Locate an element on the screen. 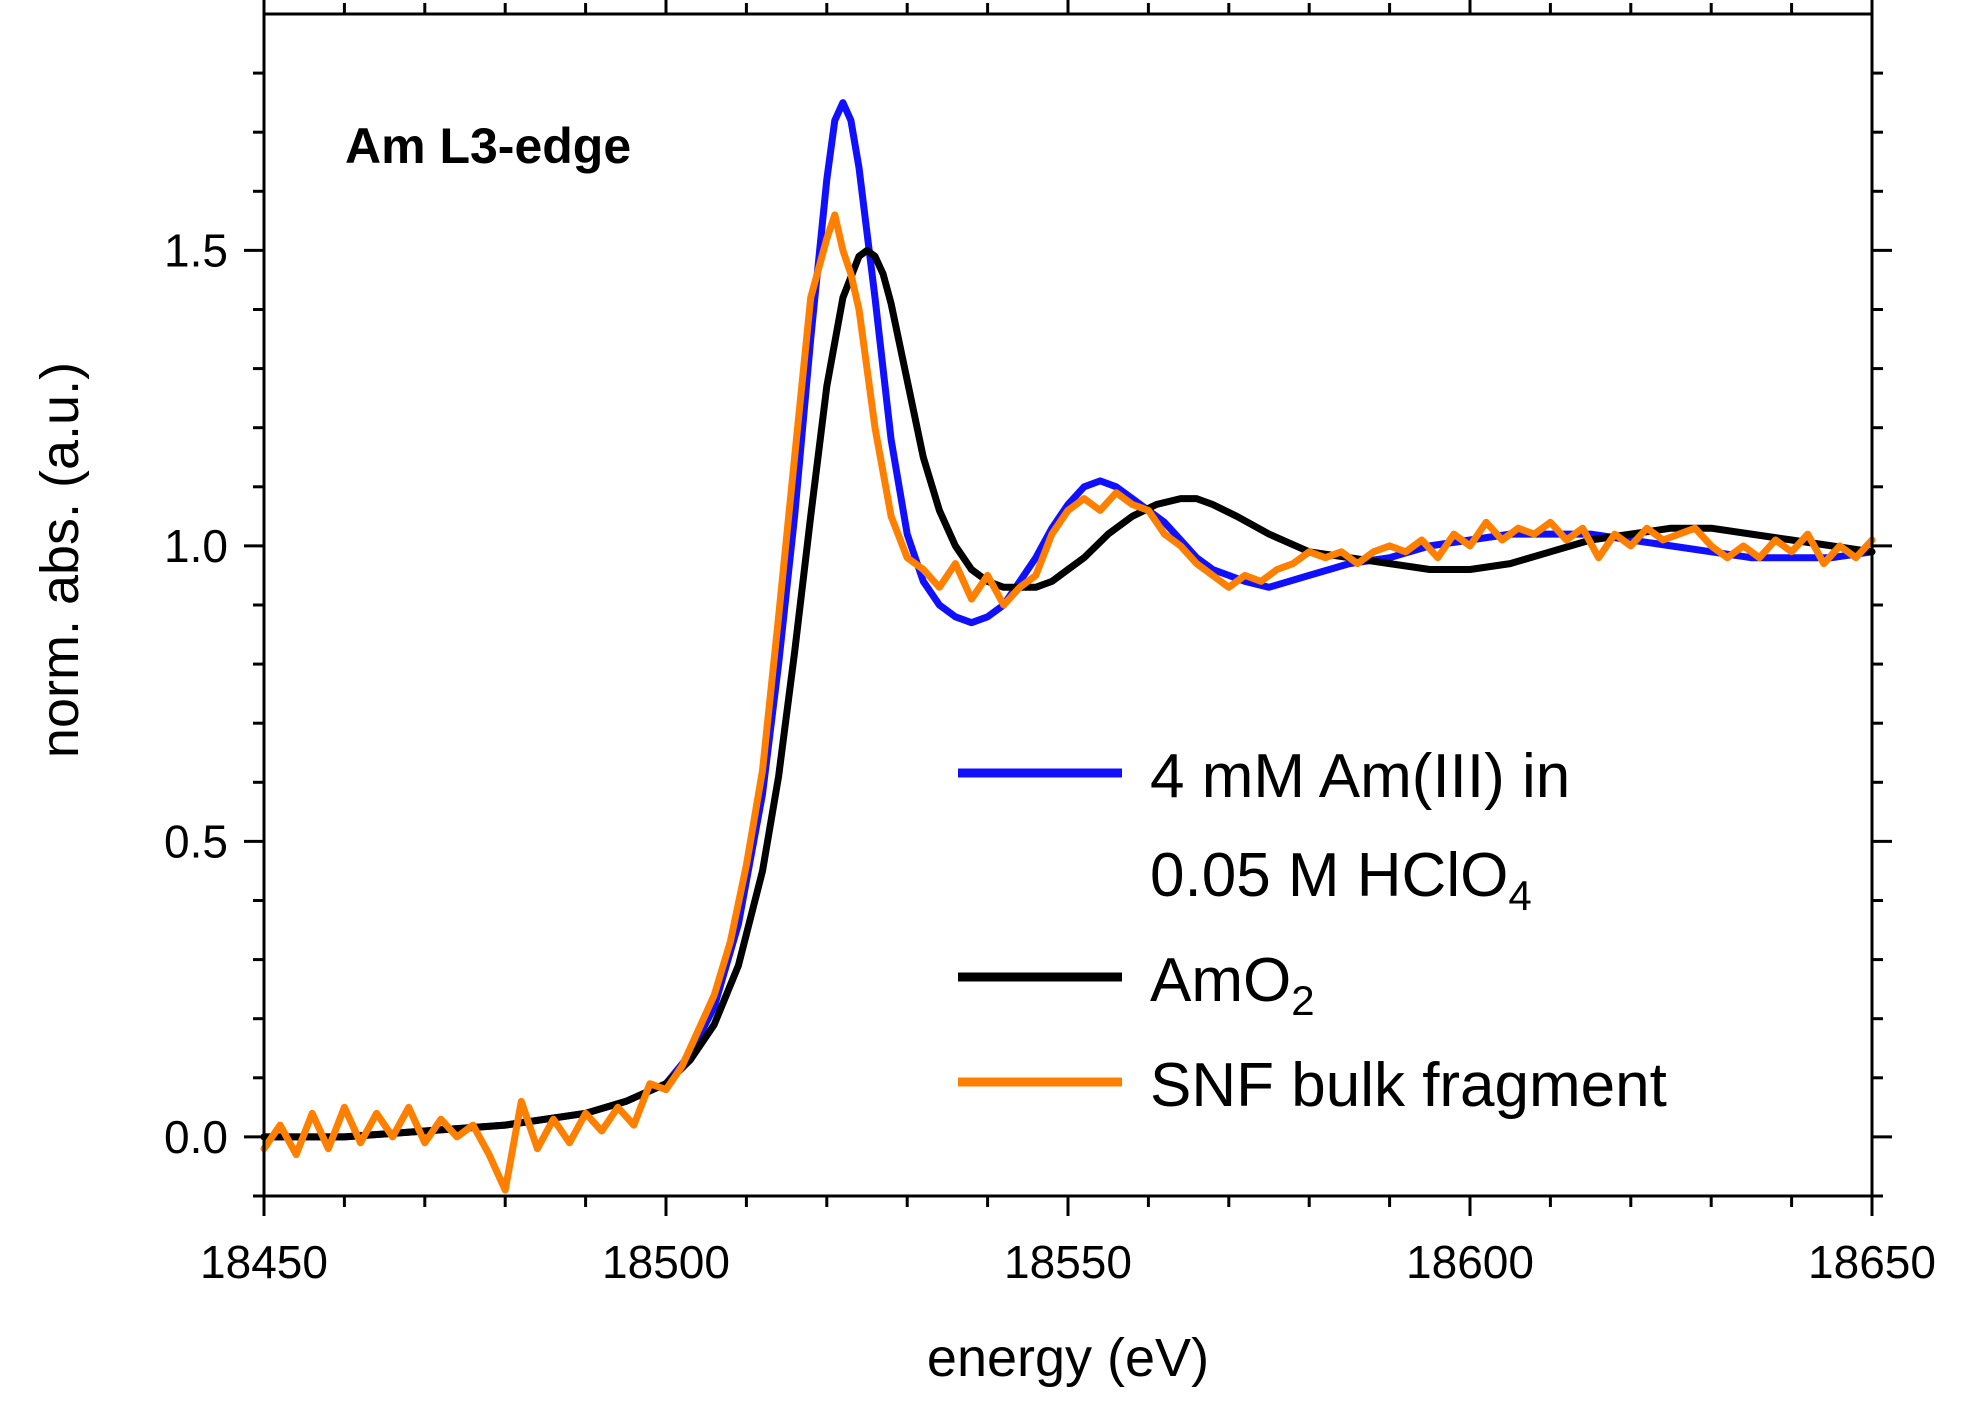  legend-label-amiii-line2-main: 0.05 M HClO is located at coordinates (1329, 875).